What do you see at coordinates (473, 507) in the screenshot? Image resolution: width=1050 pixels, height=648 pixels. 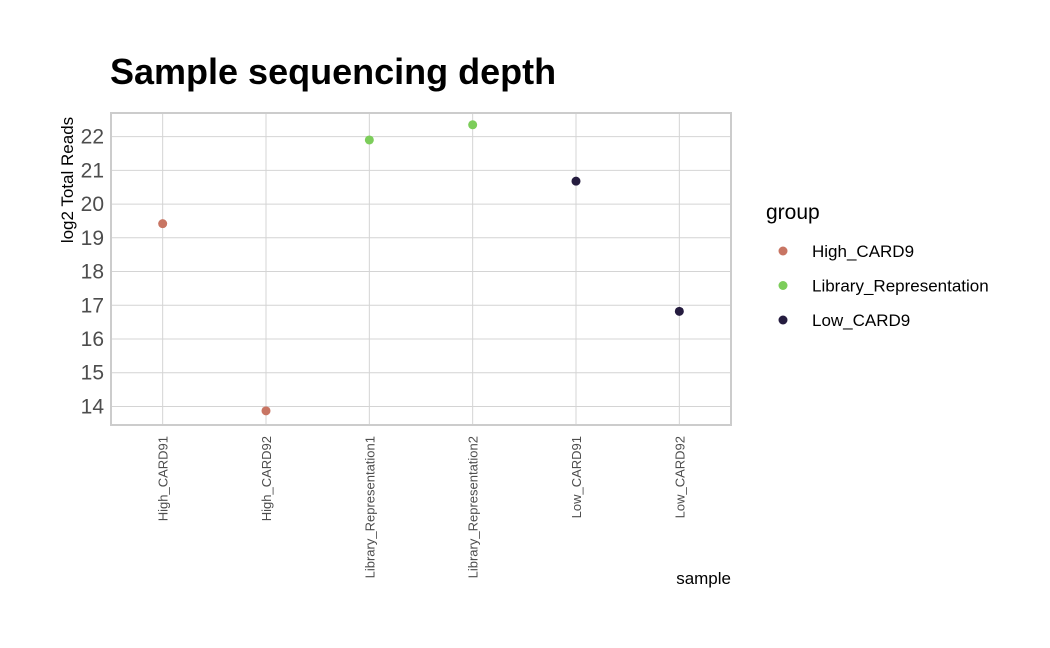 I see `x-tick-label: Library_Representation2` at bounding box center [473, 507].